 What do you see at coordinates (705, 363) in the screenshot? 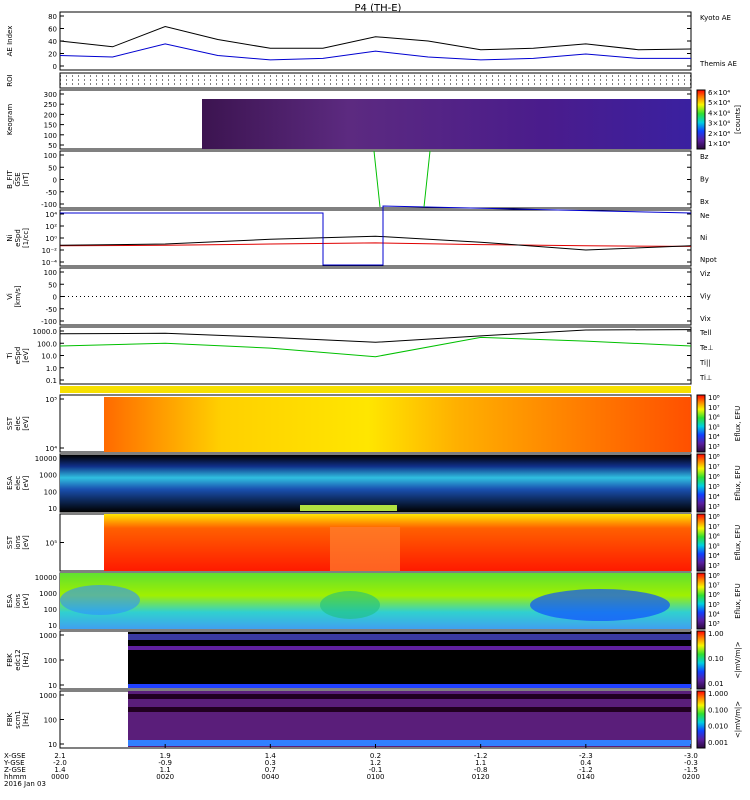
I see `legend-ti: Ti||` at bounding box center [705, 363].